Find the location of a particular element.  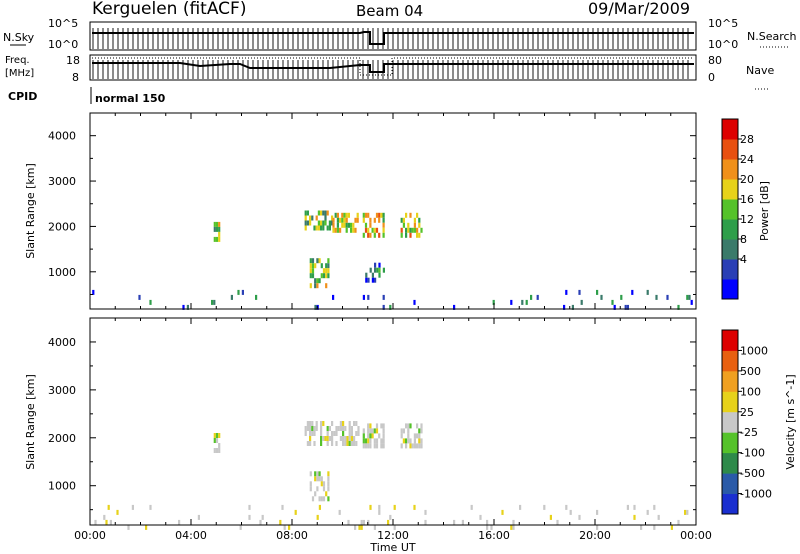

freq-label-line2: [MHz] is located at coordinates (19, 73).